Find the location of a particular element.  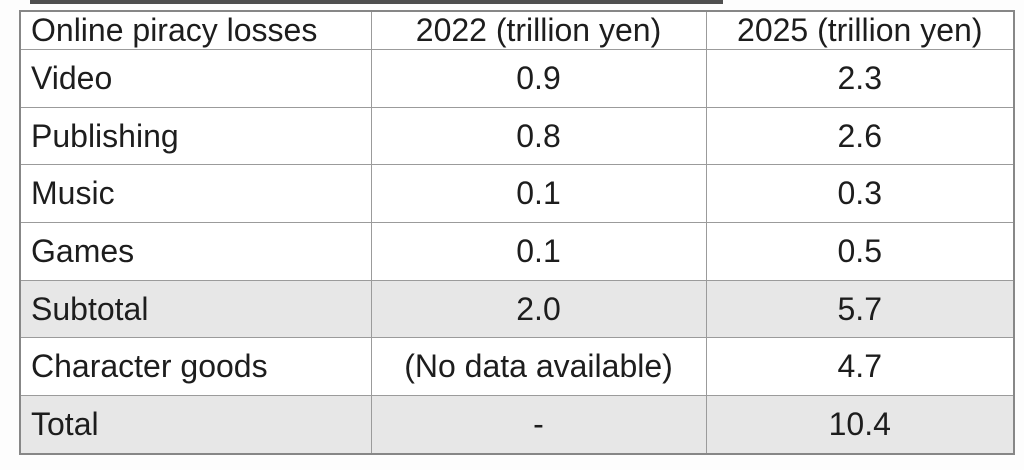

value-2025: 10.4 is located at coordinates (860, 425).